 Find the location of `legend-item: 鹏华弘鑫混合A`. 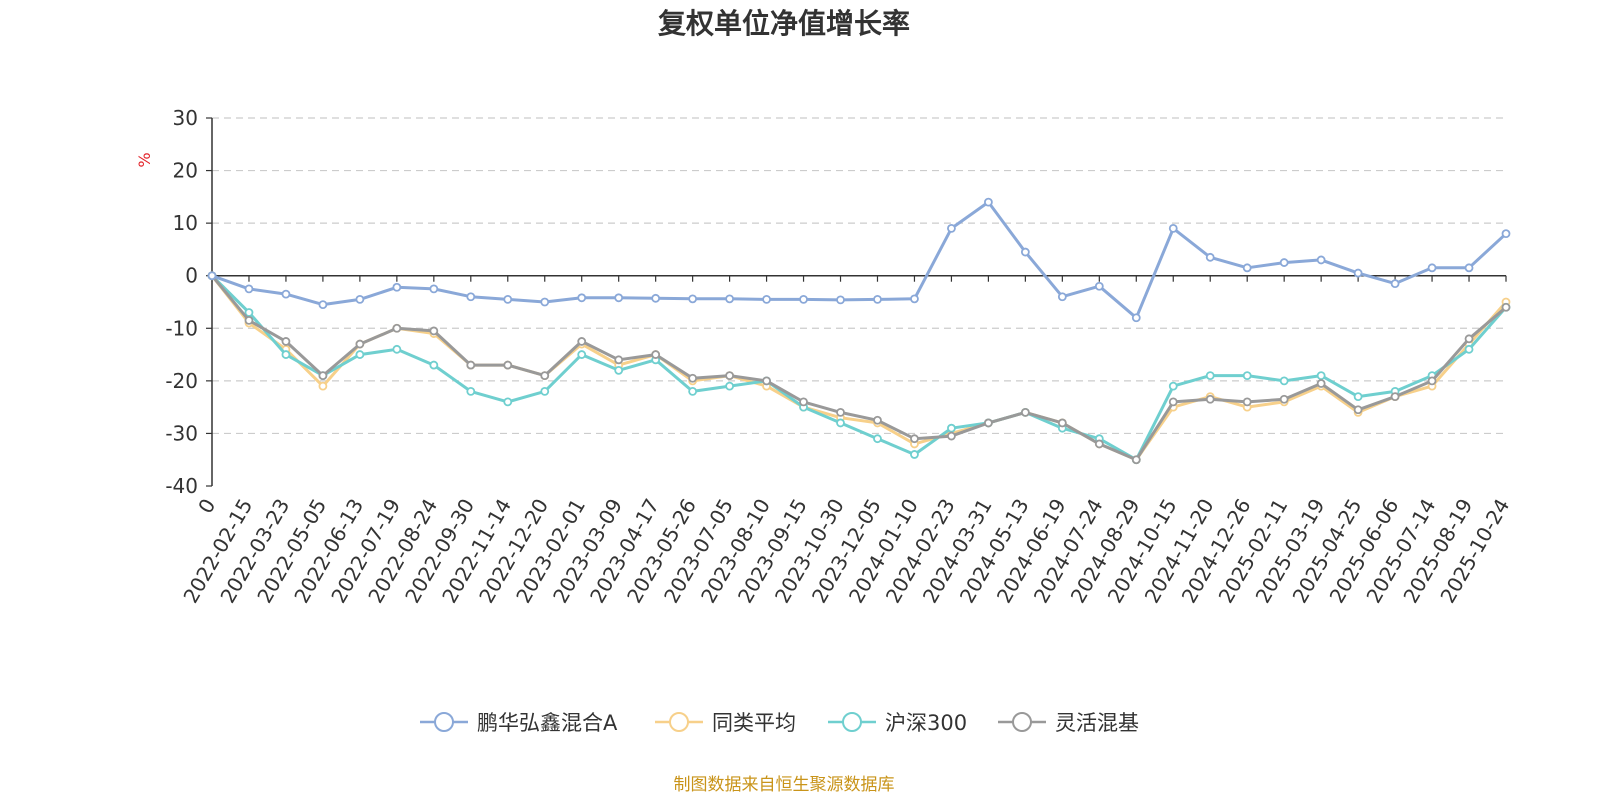

legend-item: 鹏华弘鑫混合A is located at coordinates (519, 723).